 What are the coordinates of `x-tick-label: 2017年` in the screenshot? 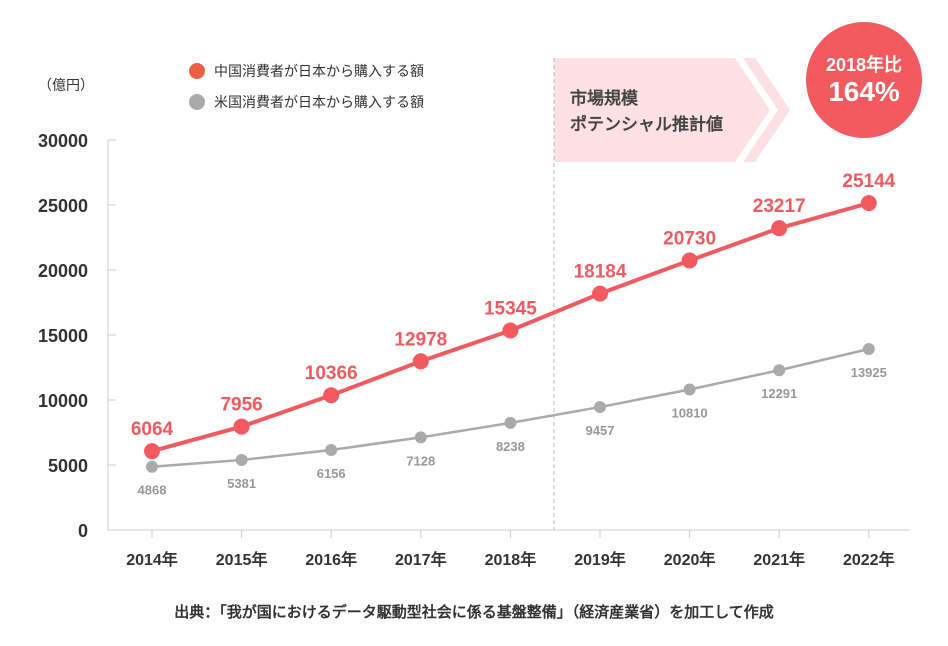 It's located at (421, 559).